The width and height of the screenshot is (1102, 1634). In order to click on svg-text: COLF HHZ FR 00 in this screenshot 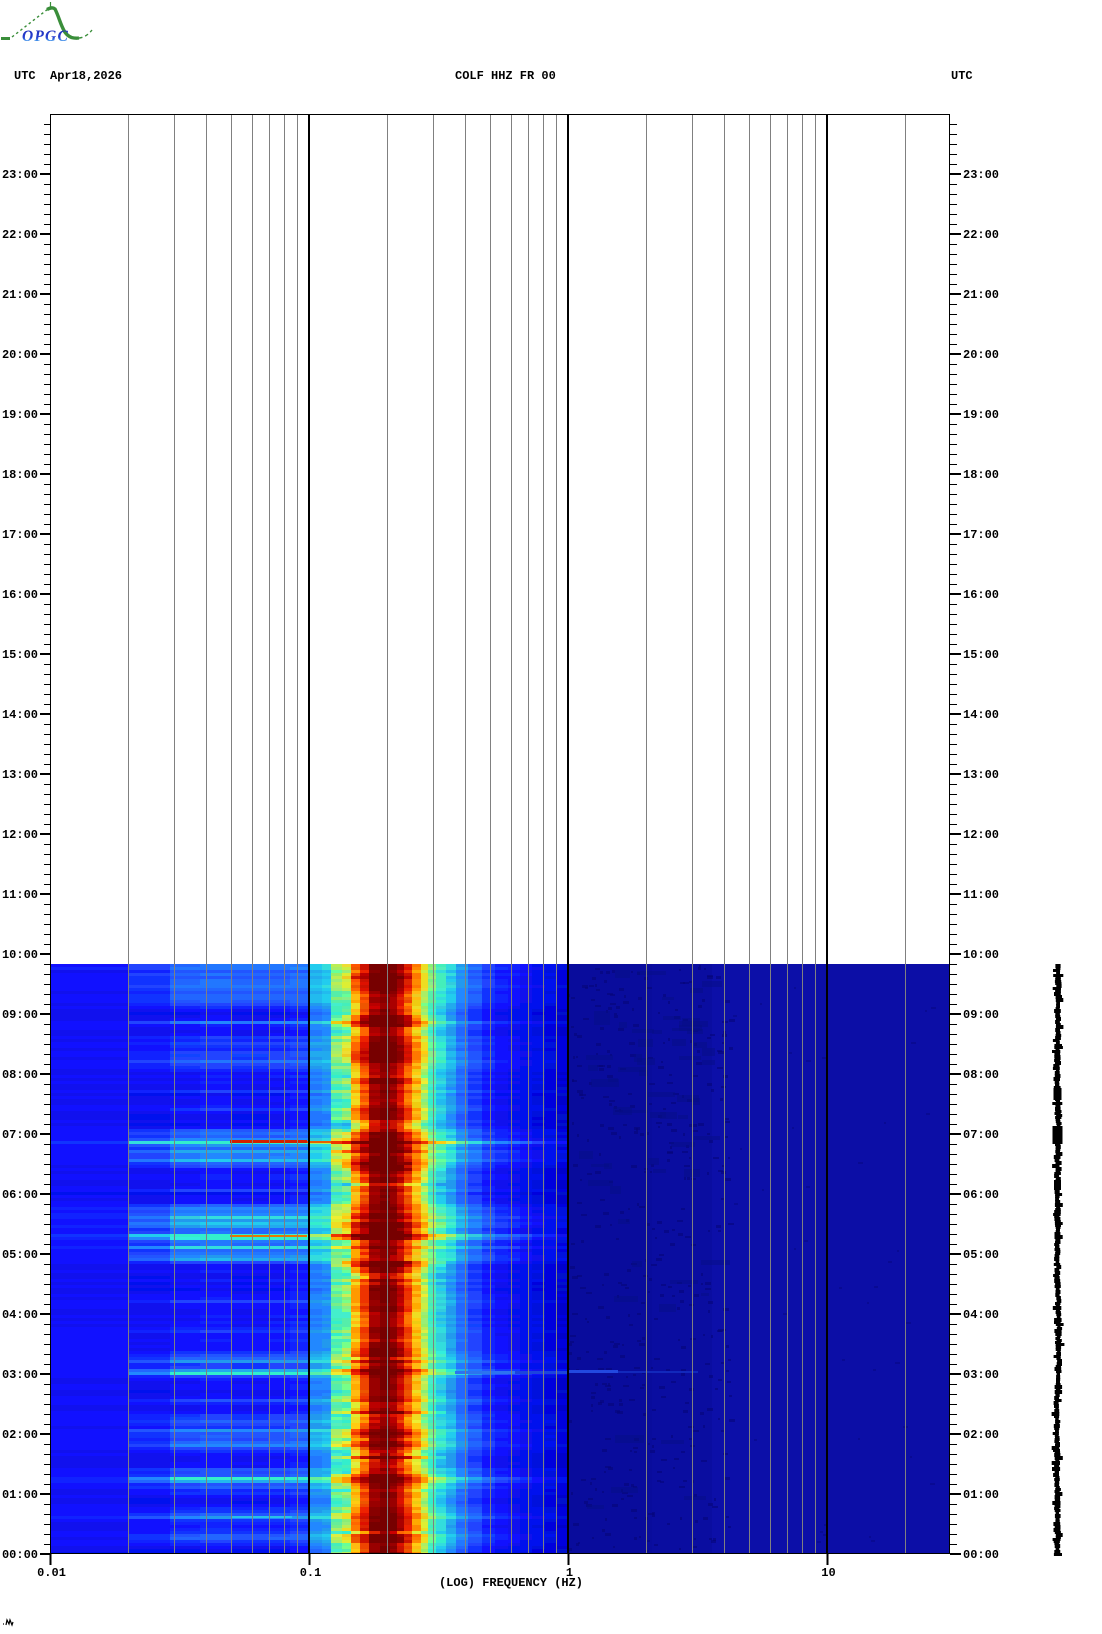, I will do `click(505, 76)`.